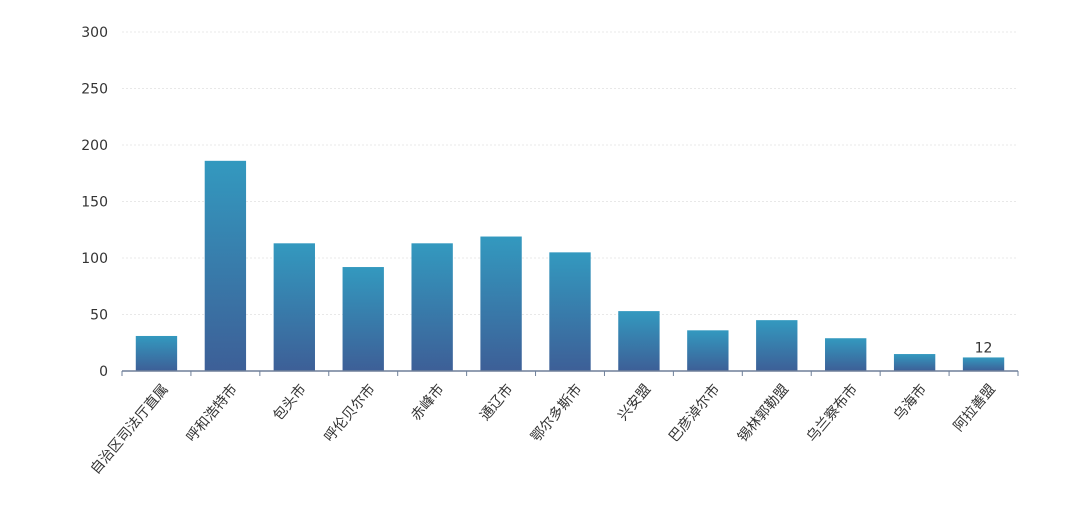 The image size is (1080, 529). What do you see at coordinates (94, 90) in the screenshot?
I see `y-tick-label: 250` at bounding box center [94, 90].